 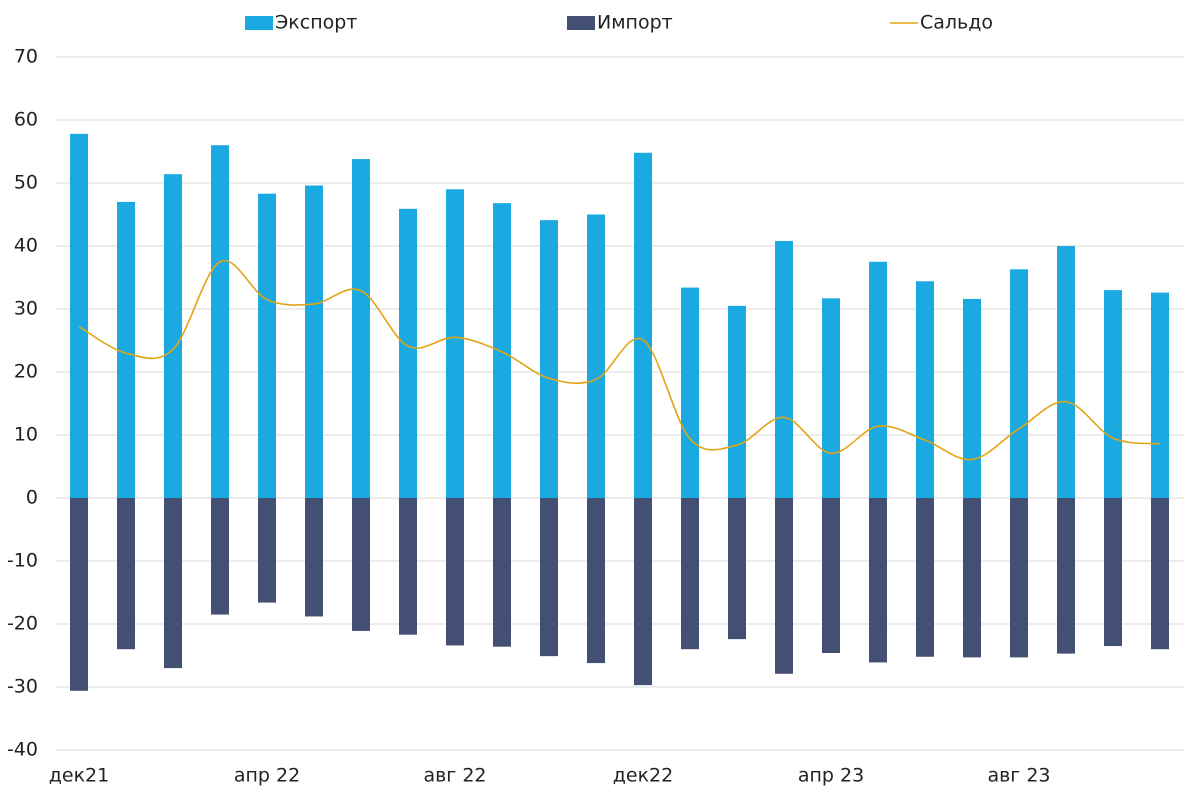 I want to click on y-tick-label: -30, so click(x=22, y=687).